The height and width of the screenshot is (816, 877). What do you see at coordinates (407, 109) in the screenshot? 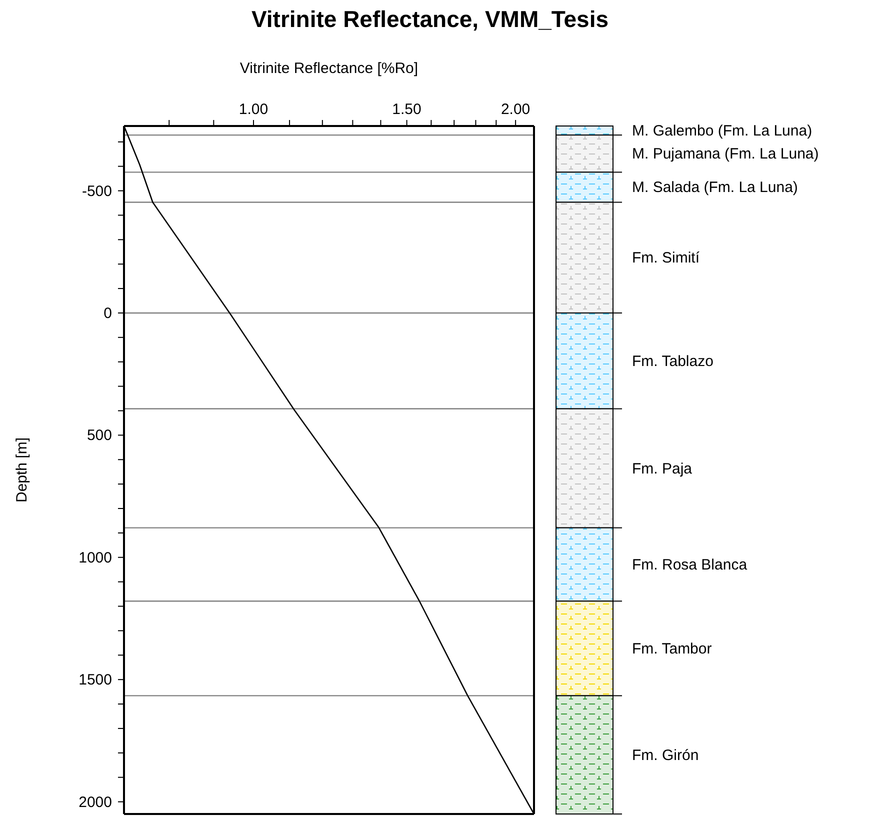
I see `x-tick-label: 1.50` at bounding box center [407, 109].